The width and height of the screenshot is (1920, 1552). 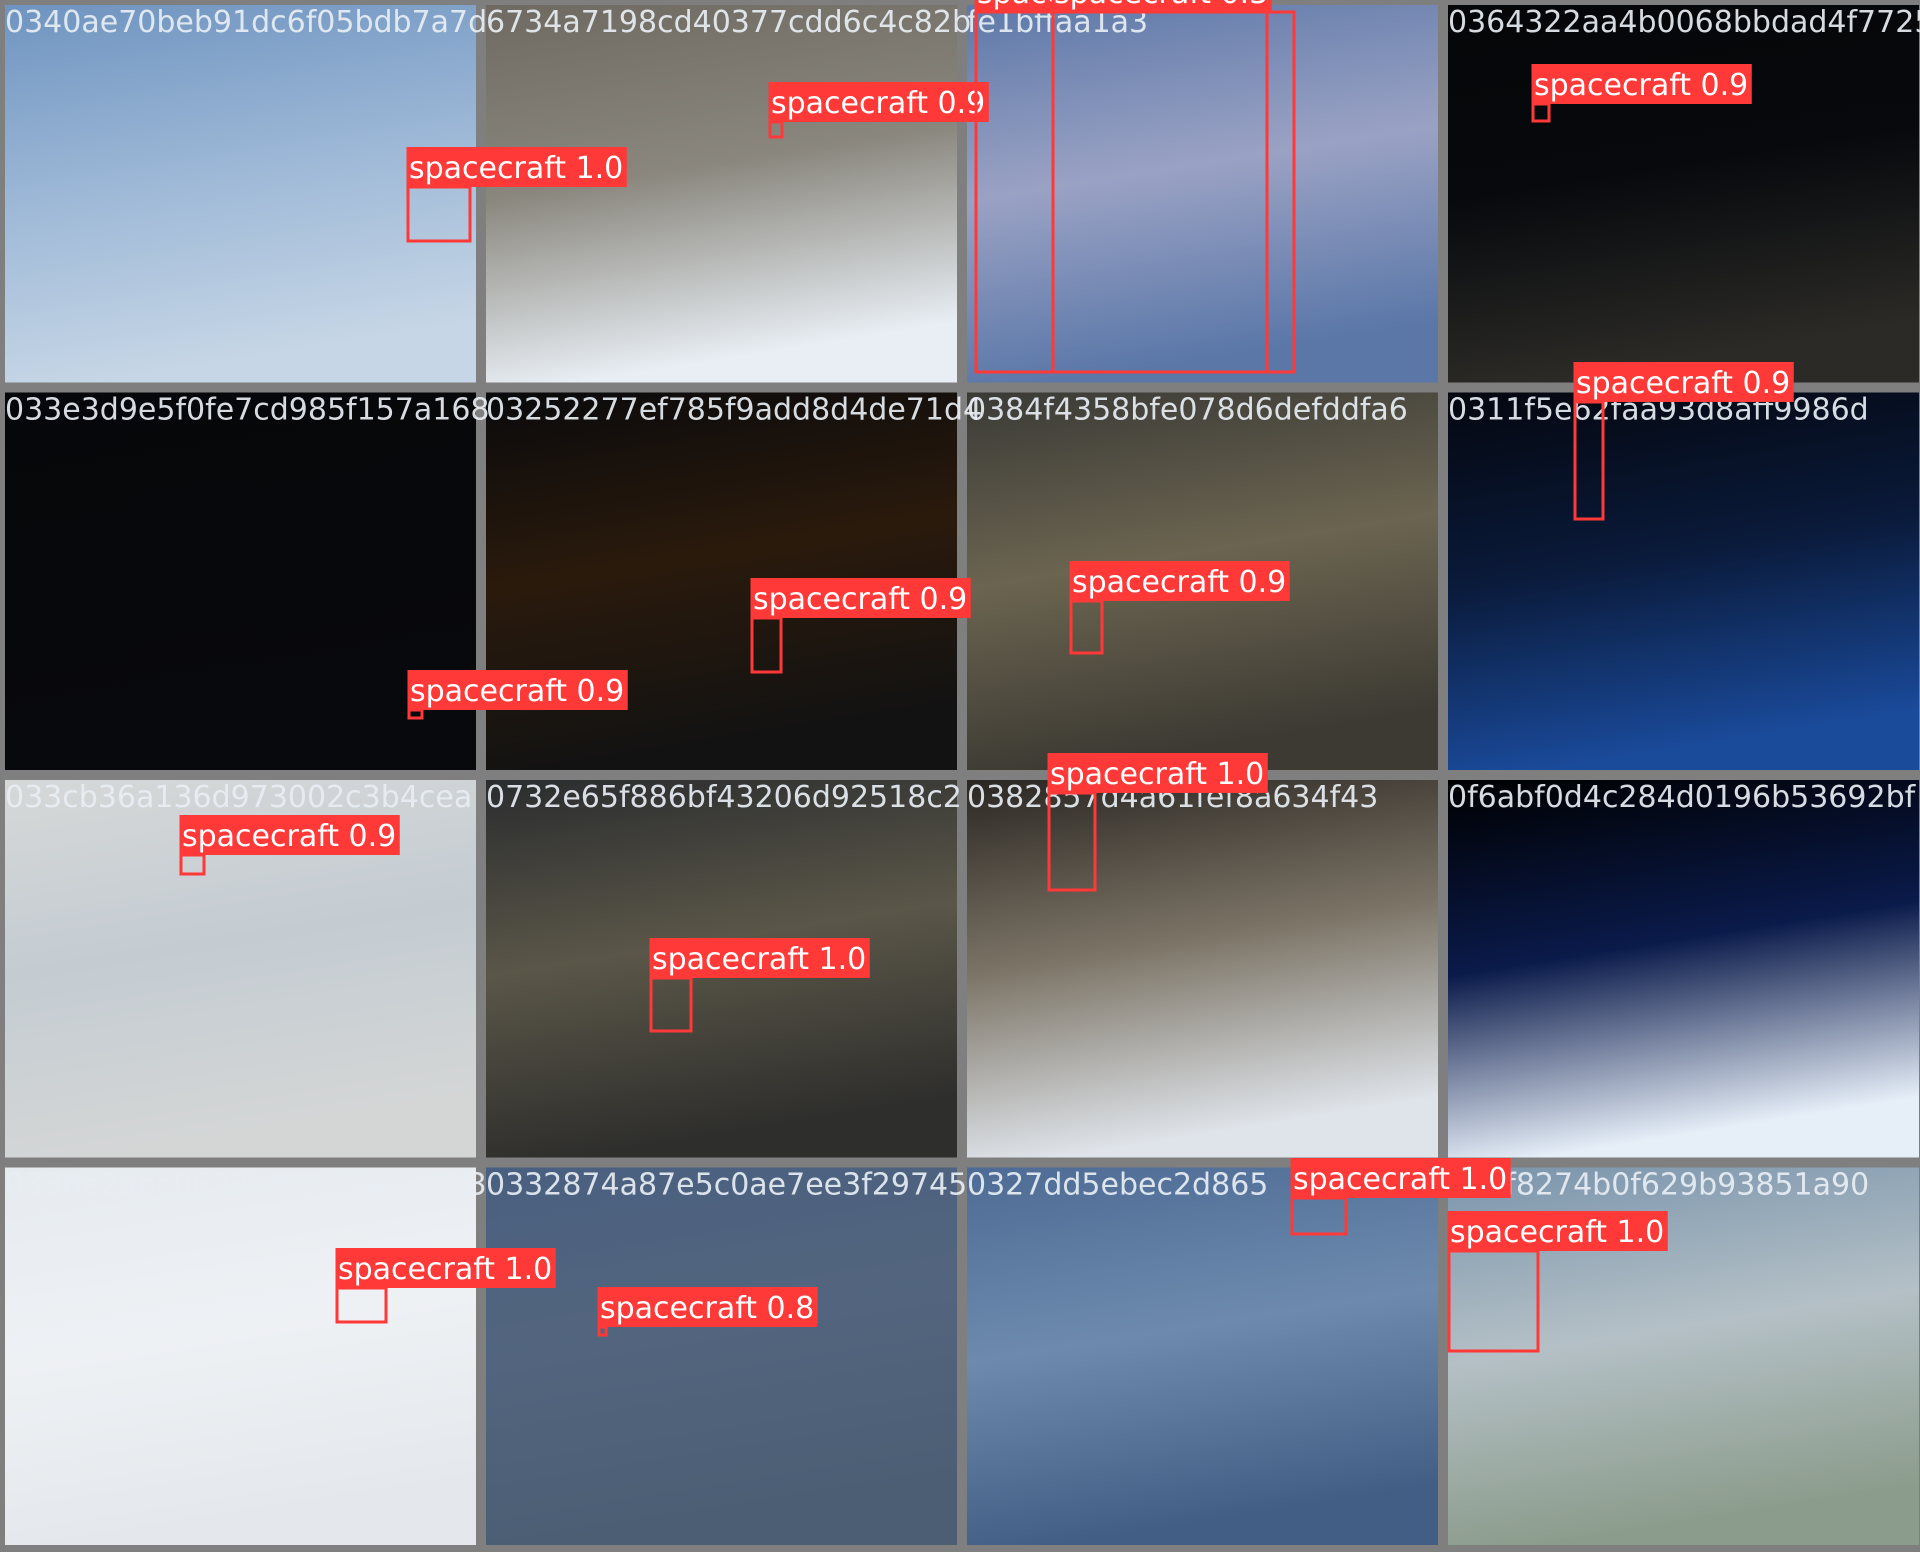 I want to click on detection-label: spacecraft 0.8, so click(x=707, y=1308).